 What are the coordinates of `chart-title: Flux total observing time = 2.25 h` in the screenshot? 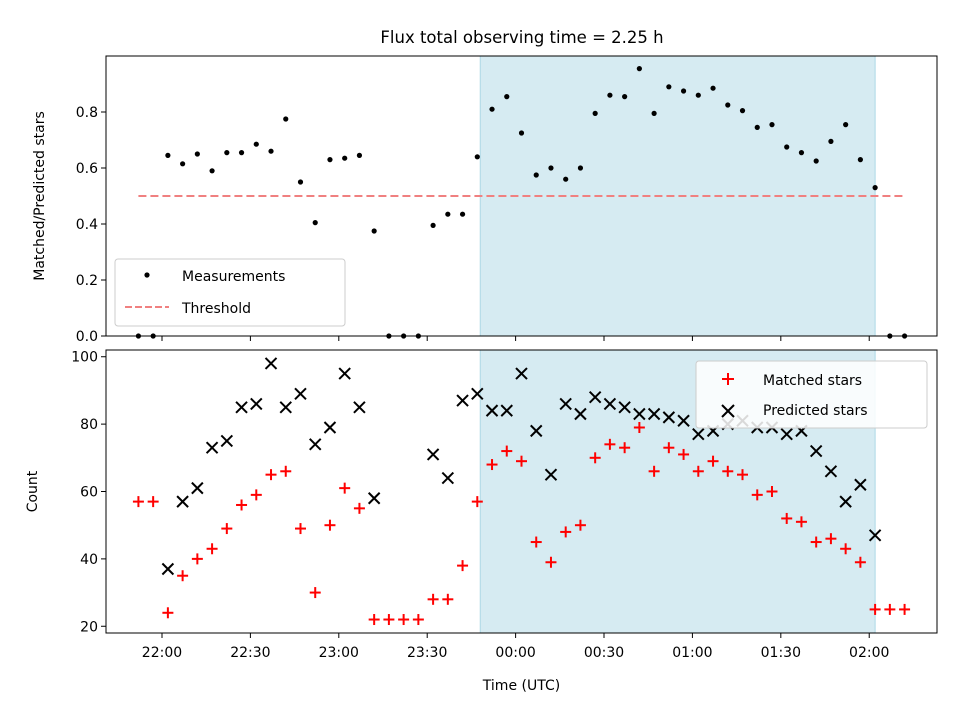 It's located at (521, 37).